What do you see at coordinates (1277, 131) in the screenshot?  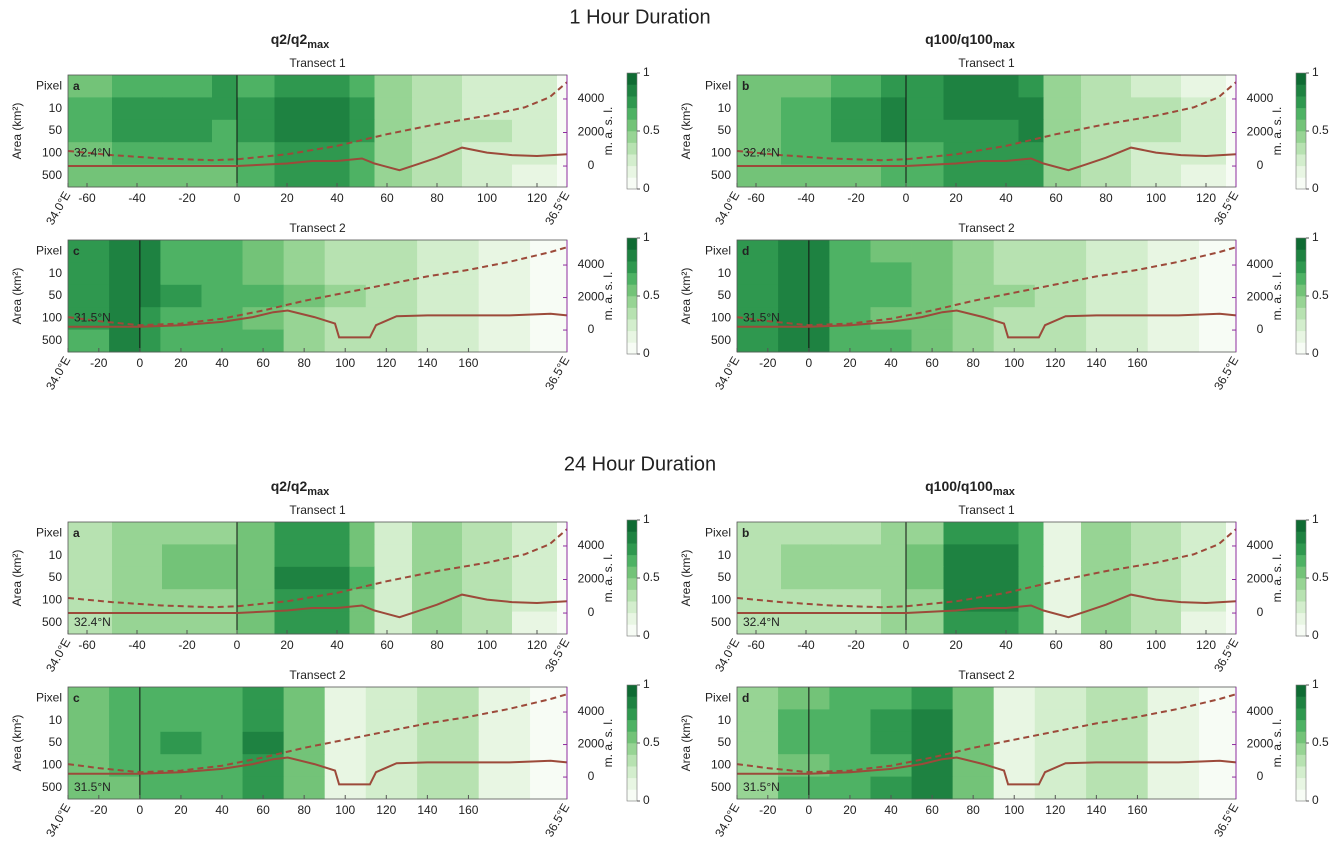 I see `y2-axis-label: m. a. s. l.` at bounding box center [1277, 131].